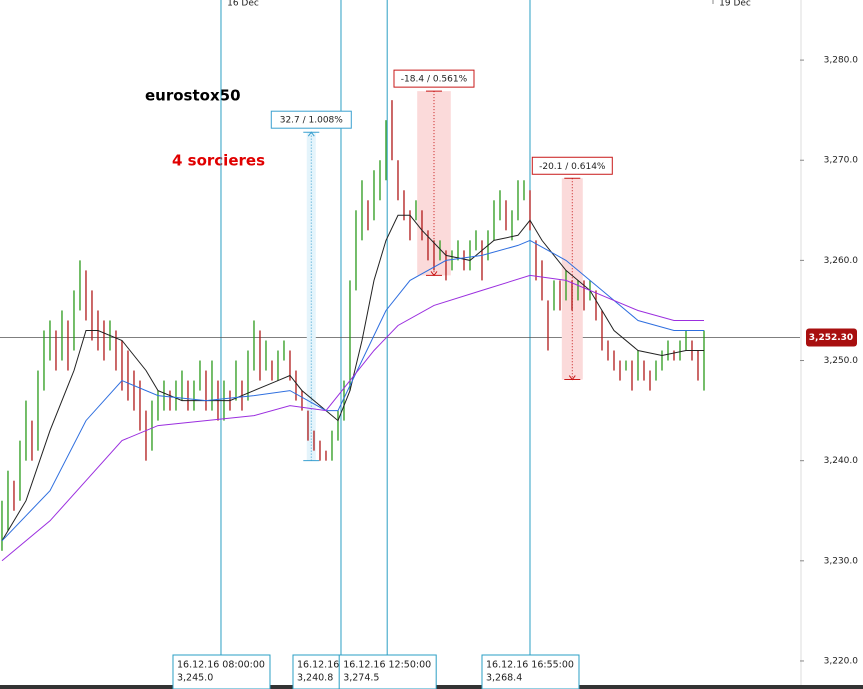 The height and width of the screenshot is (689, 863). Describe the element at coordinates (841, 61) in the screenshot. I see `y-tick-label: 3,280.0` at that location.